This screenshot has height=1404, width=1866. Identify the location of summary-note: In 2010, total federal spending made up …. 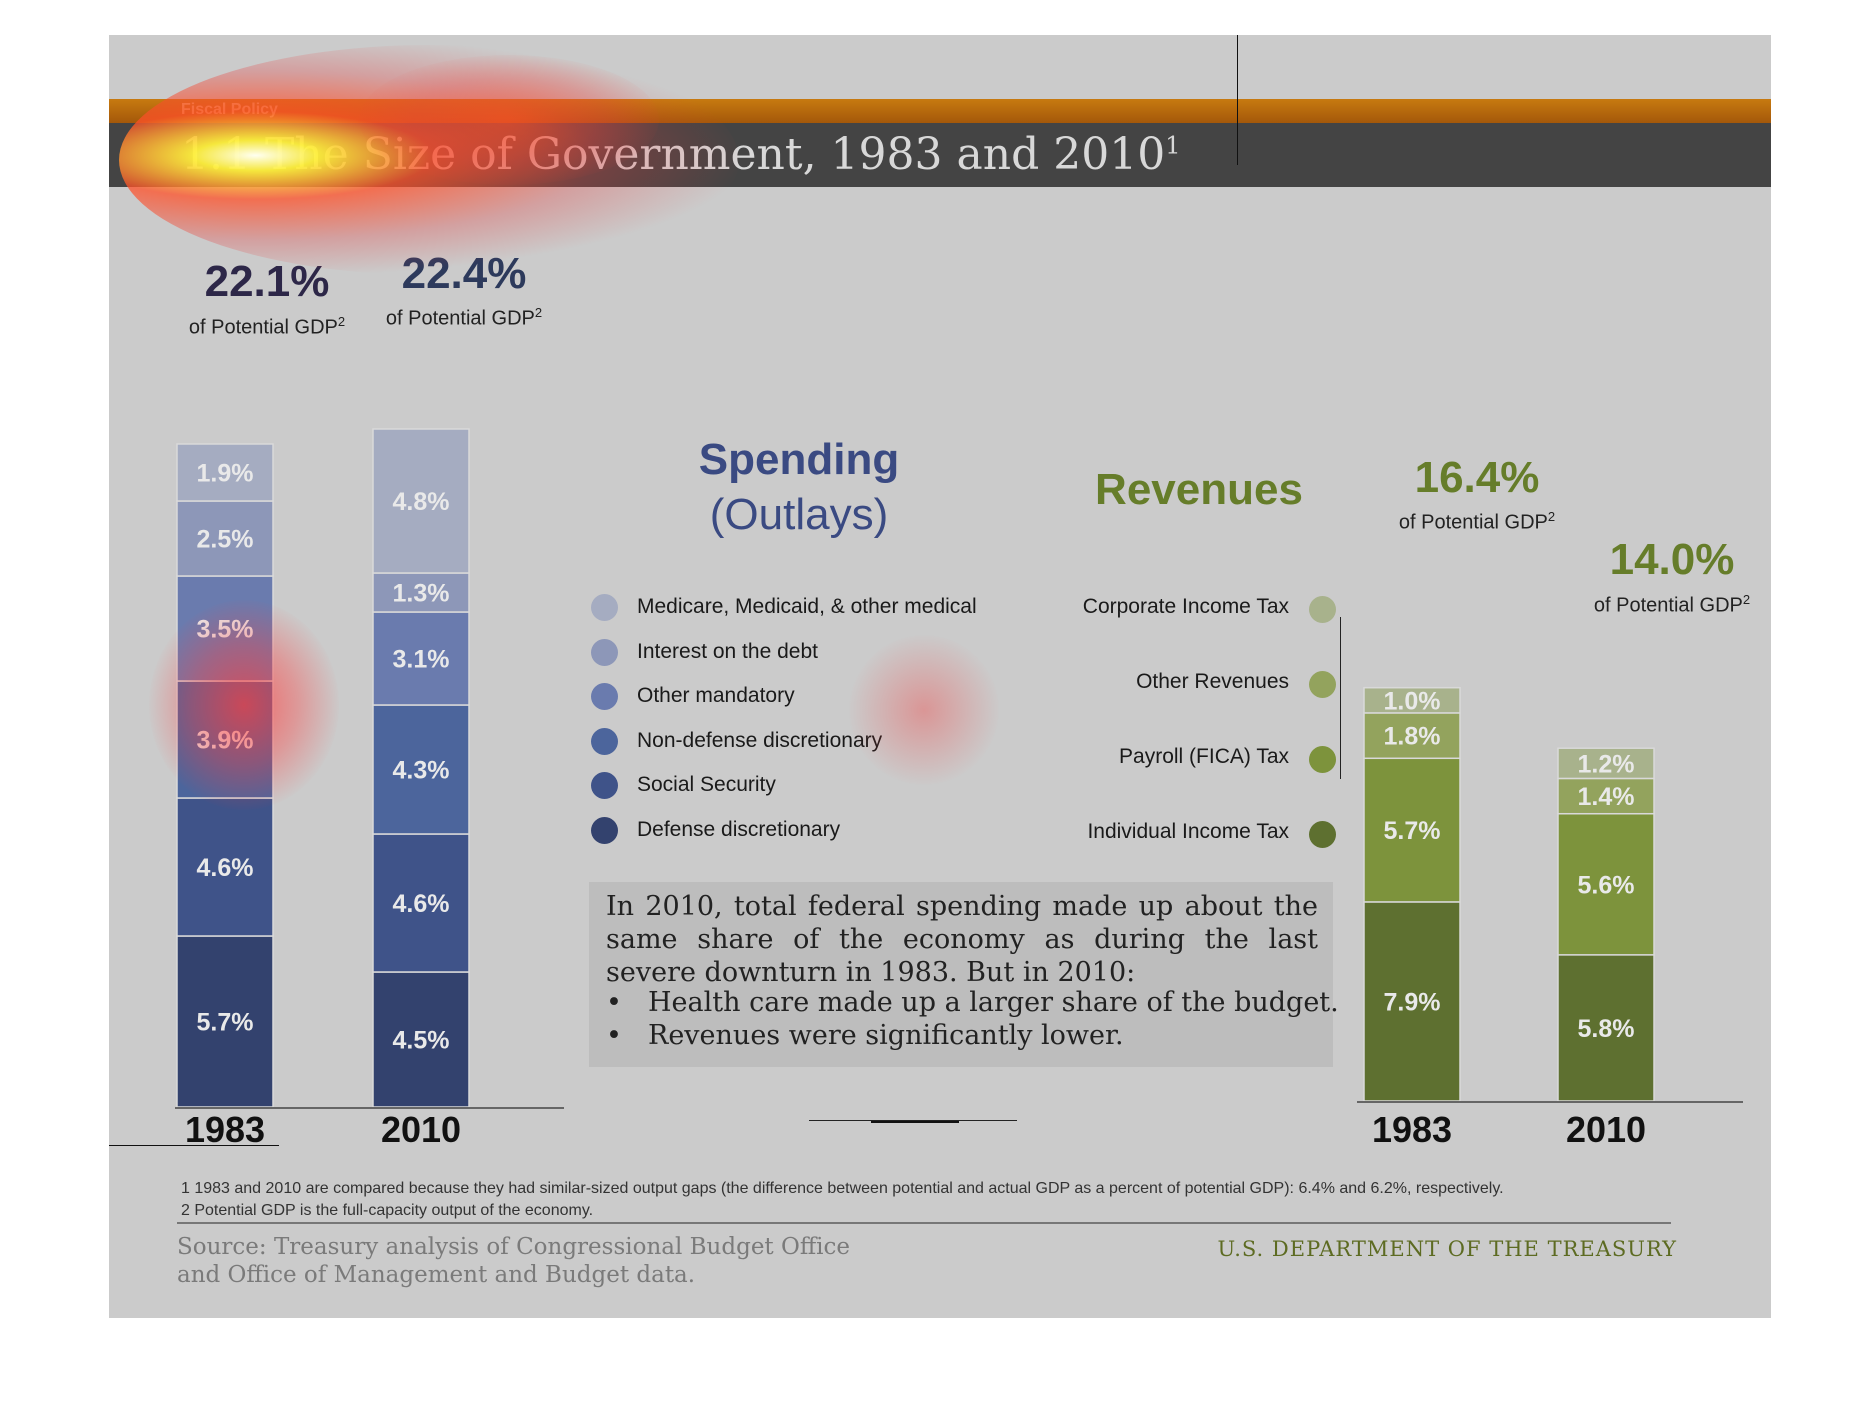
(964, 974).